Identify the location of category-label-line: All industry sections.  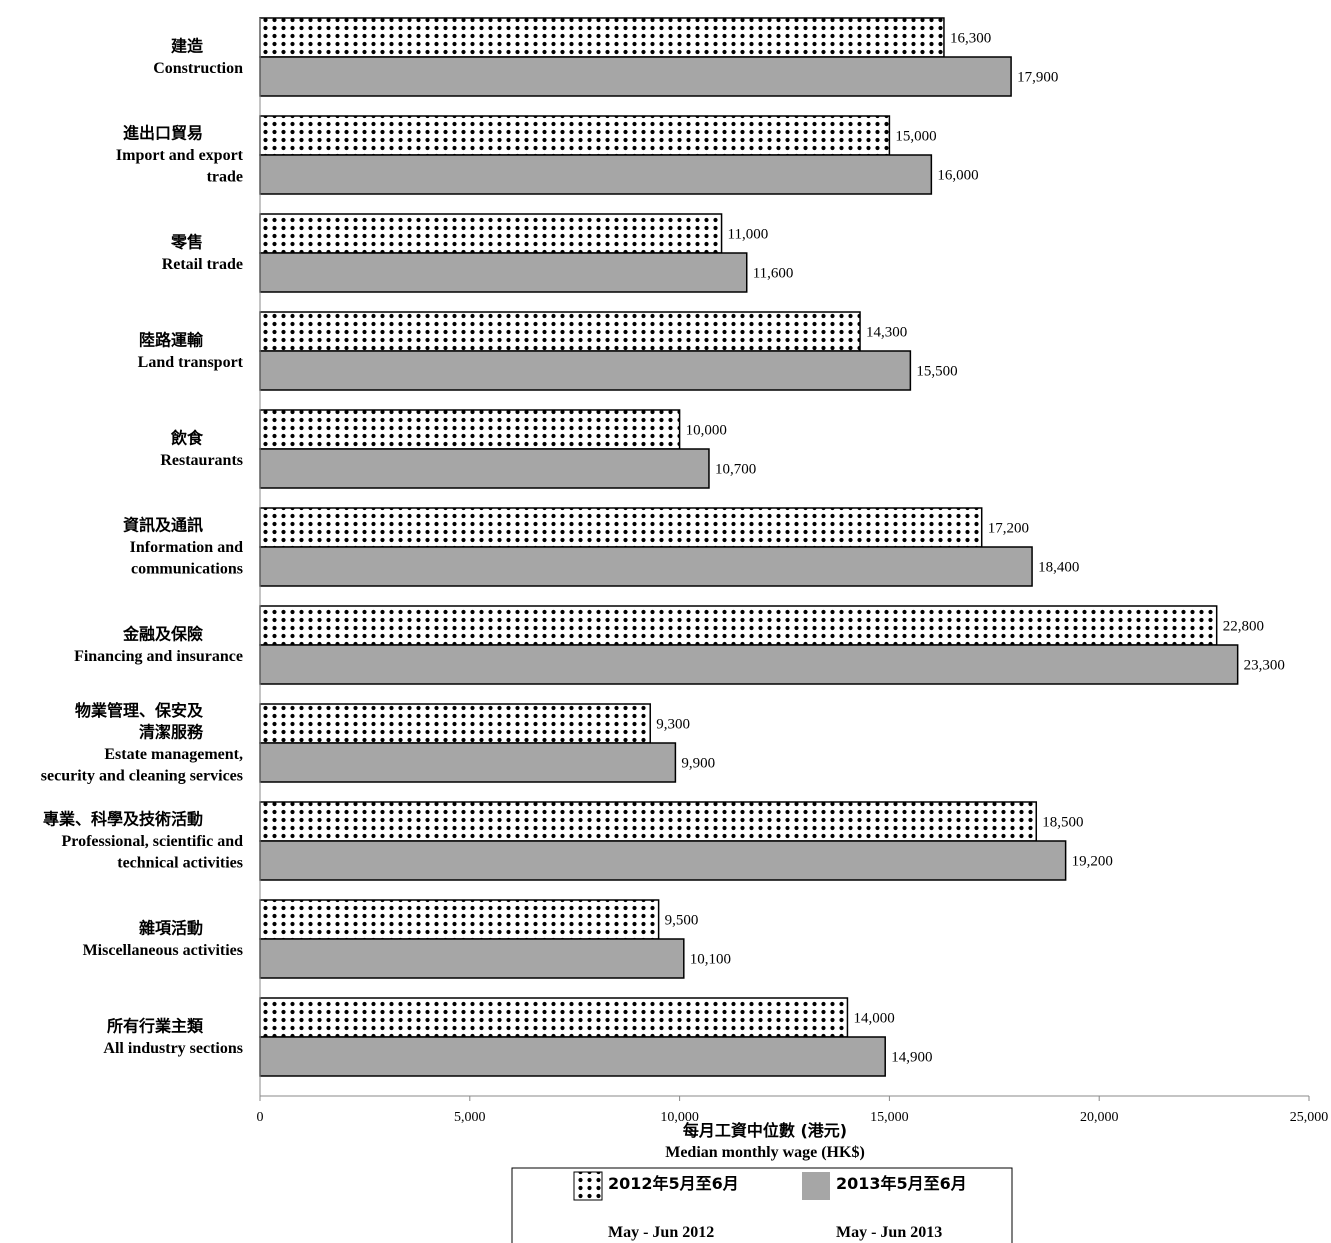
(173, 1048).